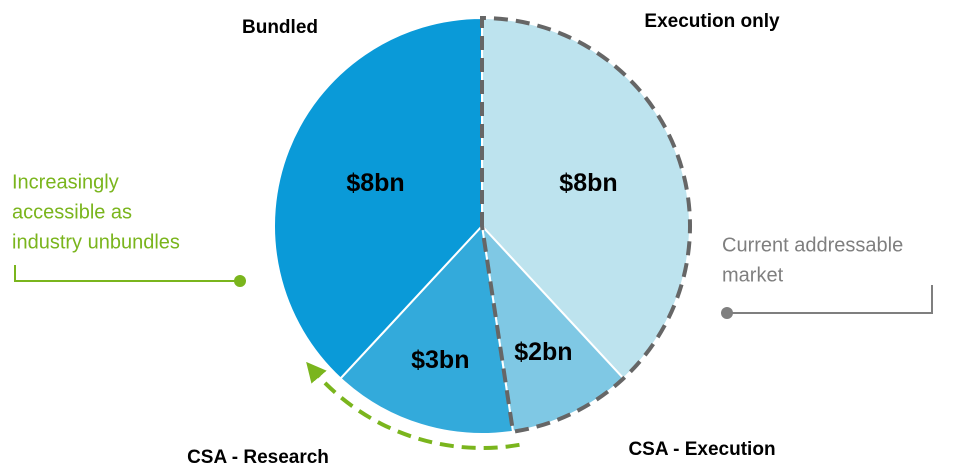  Describe the element at coordinates (701, 449) in the screenshot. I see `slice-label: CSA - Execution` at that location.